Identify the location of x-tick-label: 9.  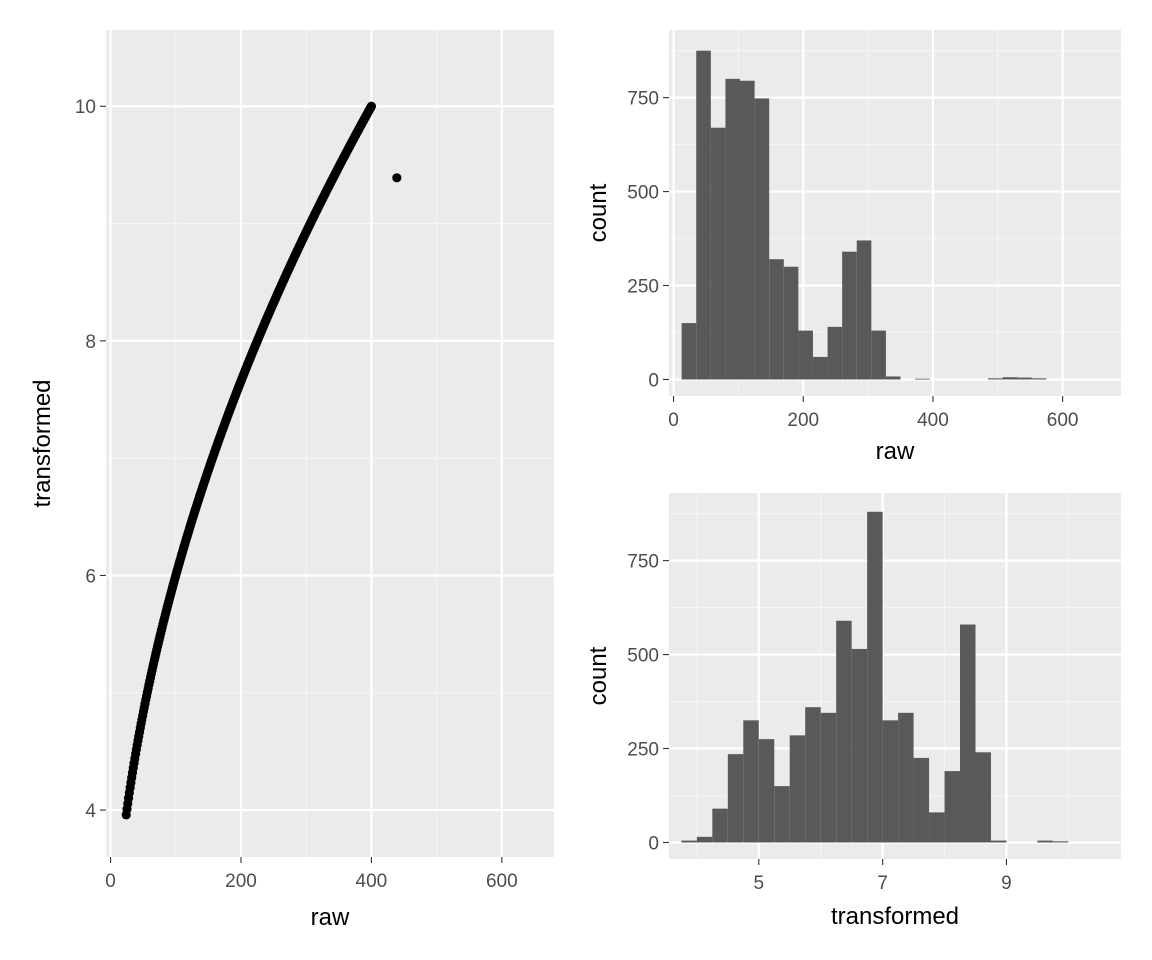
(1006, 883).